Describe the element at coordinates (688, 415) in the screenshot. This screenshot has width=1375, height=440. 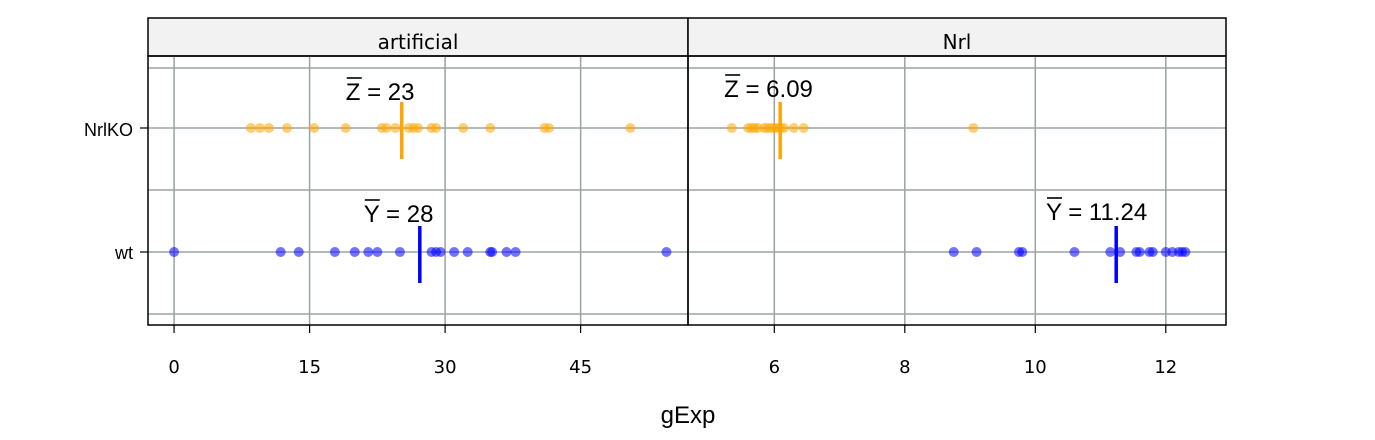
I see `x-axis-label: gExp` at that location.